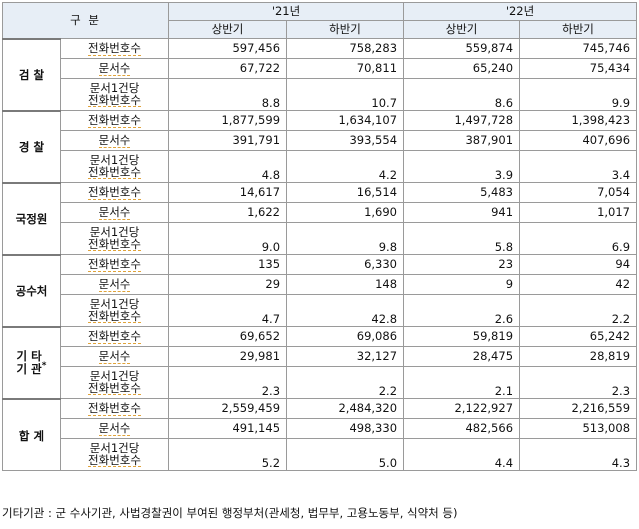  Describe the element at coordinates (462, 166) in the screenshot. I see `value-cell: 3.9` at that location.